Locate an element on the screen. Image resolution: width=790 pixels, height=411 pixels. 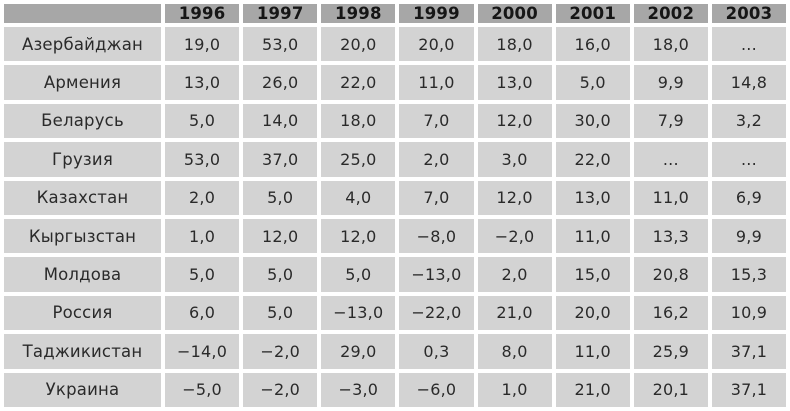
value-cell: 6,0 is located at coordinates (202, 313).